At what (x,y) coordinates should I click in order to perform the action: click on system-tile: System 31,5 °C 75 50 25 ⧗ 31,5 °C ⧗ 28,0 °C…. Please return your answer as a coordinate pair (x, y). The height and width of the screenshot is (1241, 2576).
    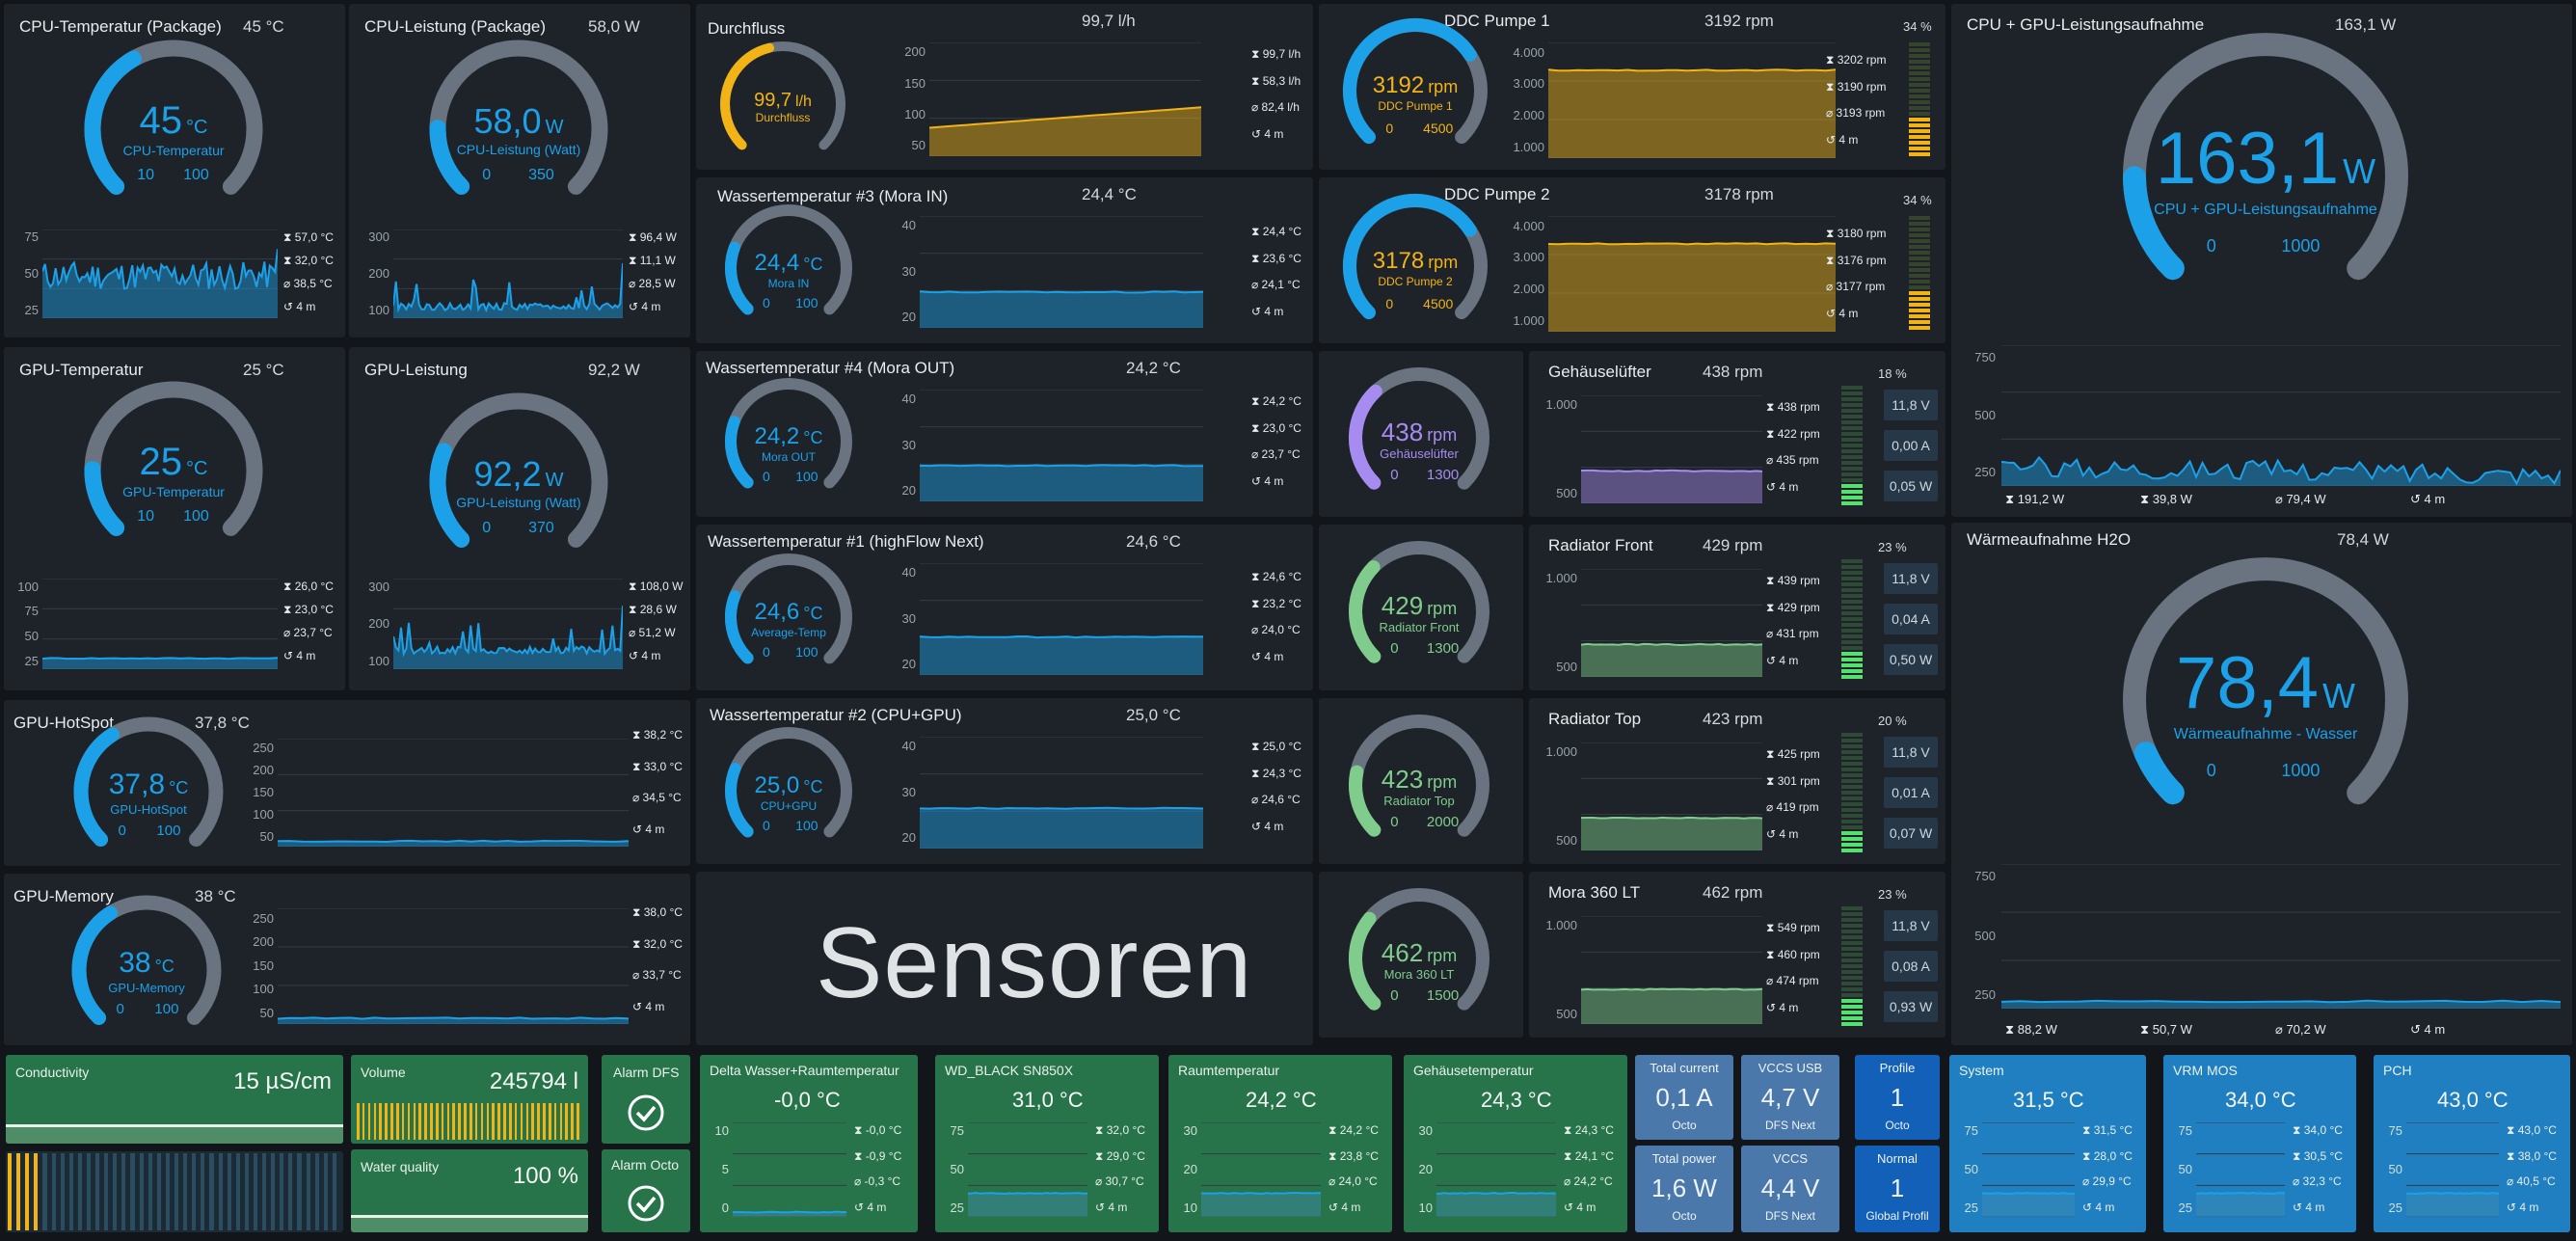
    Looking at the image, I should click on (2048, 1143).